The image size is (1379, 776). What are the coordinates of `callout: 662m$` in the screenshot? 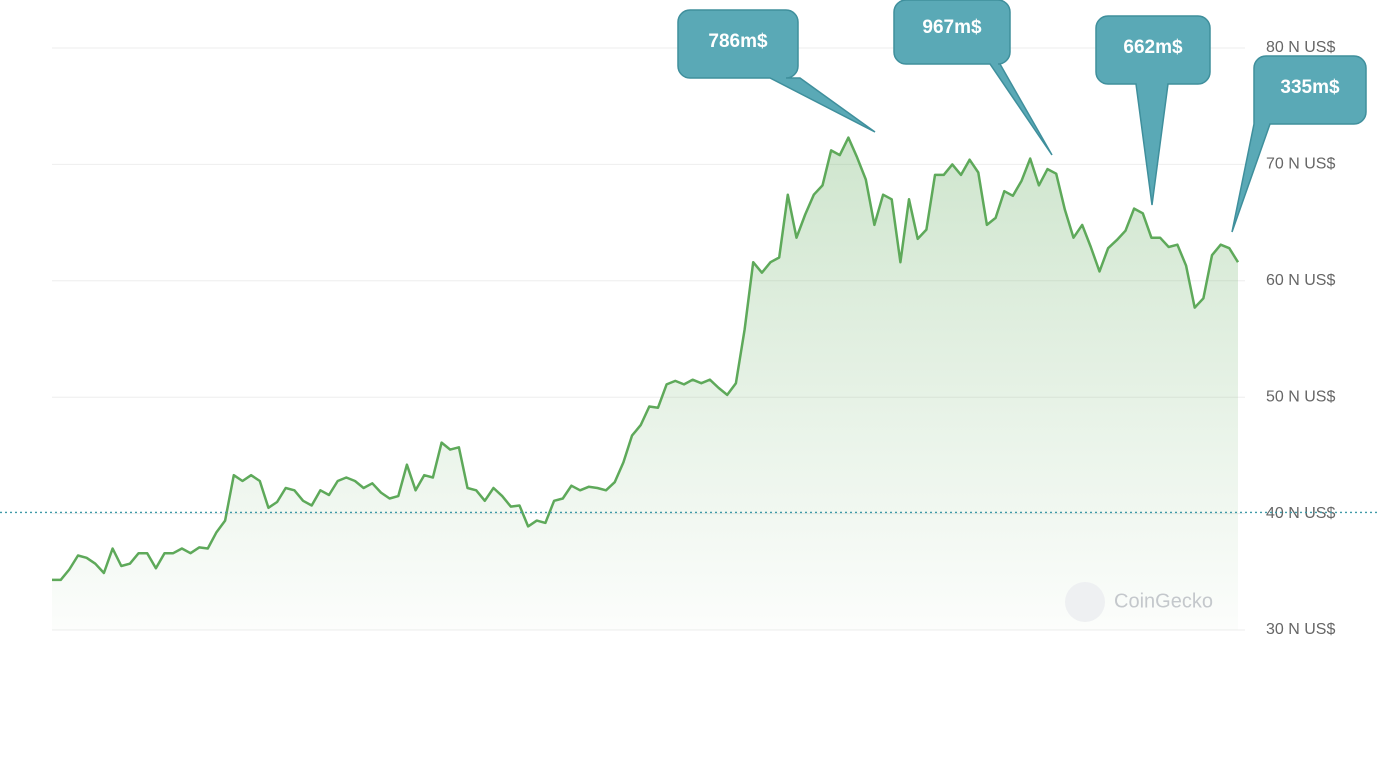 It's located at (1153, 110).